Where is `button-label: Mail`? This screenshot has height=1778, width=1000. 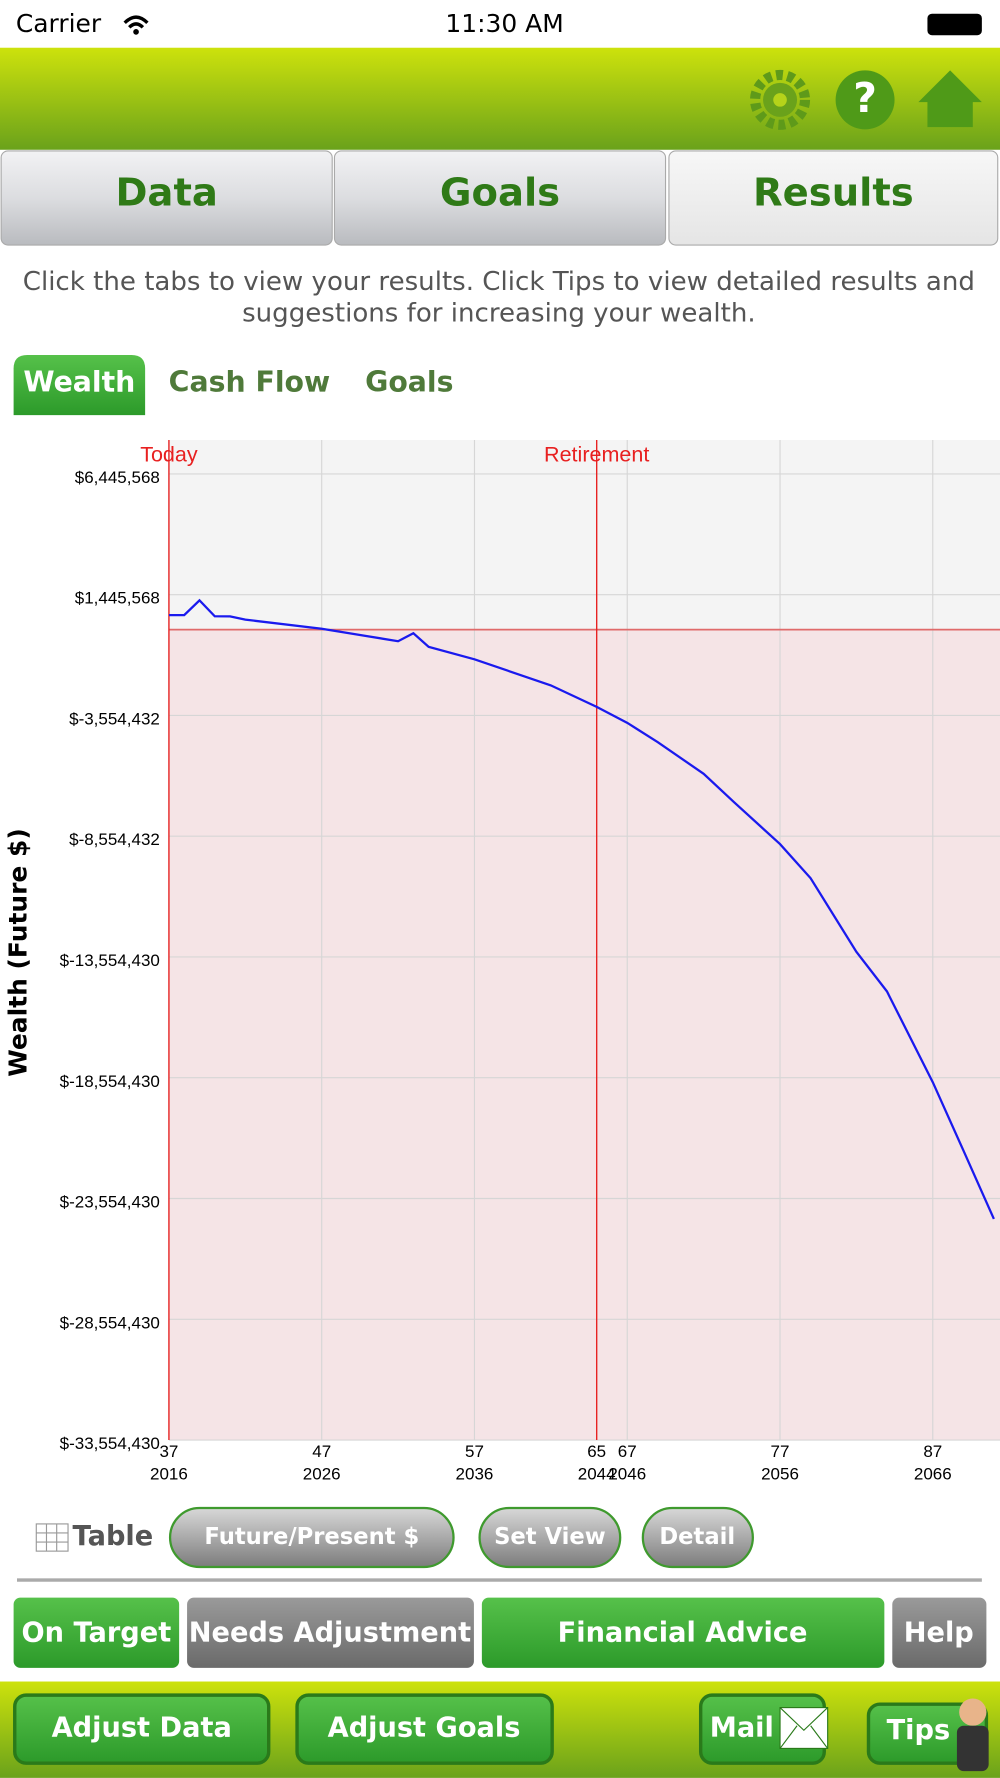 button-label: Mail is located at coordinates (742, 1728).